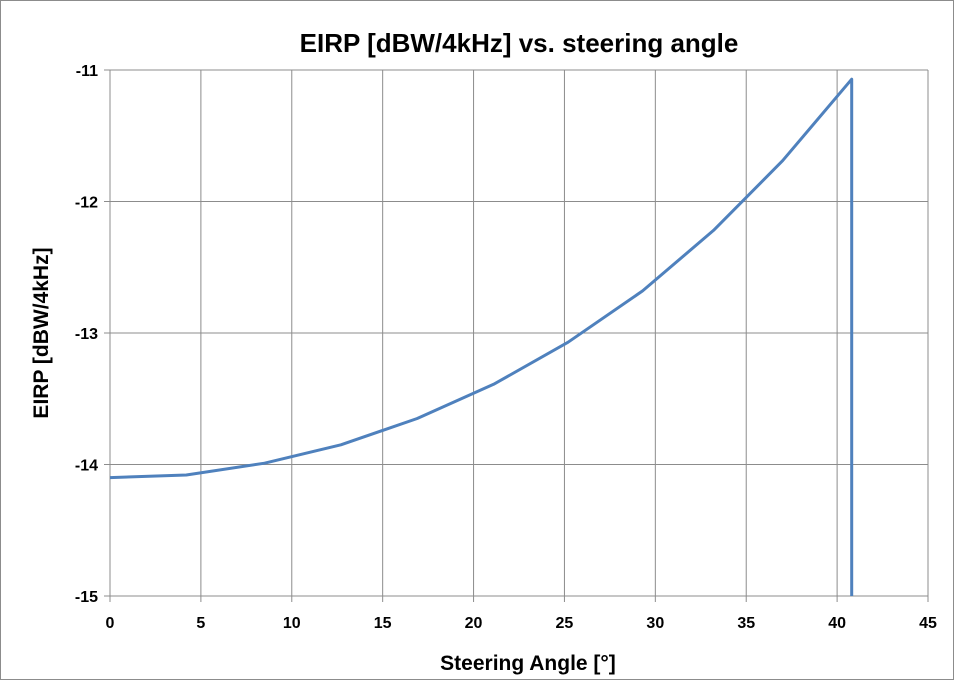 The height and width of the screenshot is (680, 954). I want to click on chart-title: EIRP [dBW/4kHz] vs. steering angle, so click(519, 43).